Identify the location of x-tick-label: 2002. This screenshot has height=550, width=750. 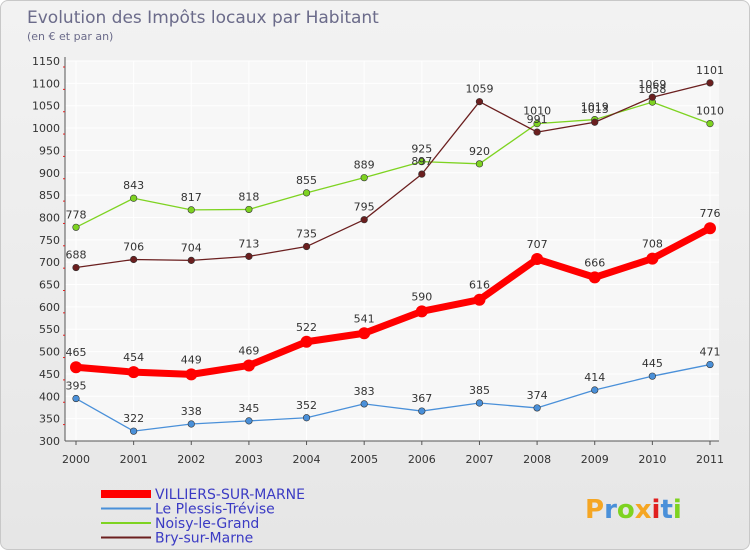
(191, 459).